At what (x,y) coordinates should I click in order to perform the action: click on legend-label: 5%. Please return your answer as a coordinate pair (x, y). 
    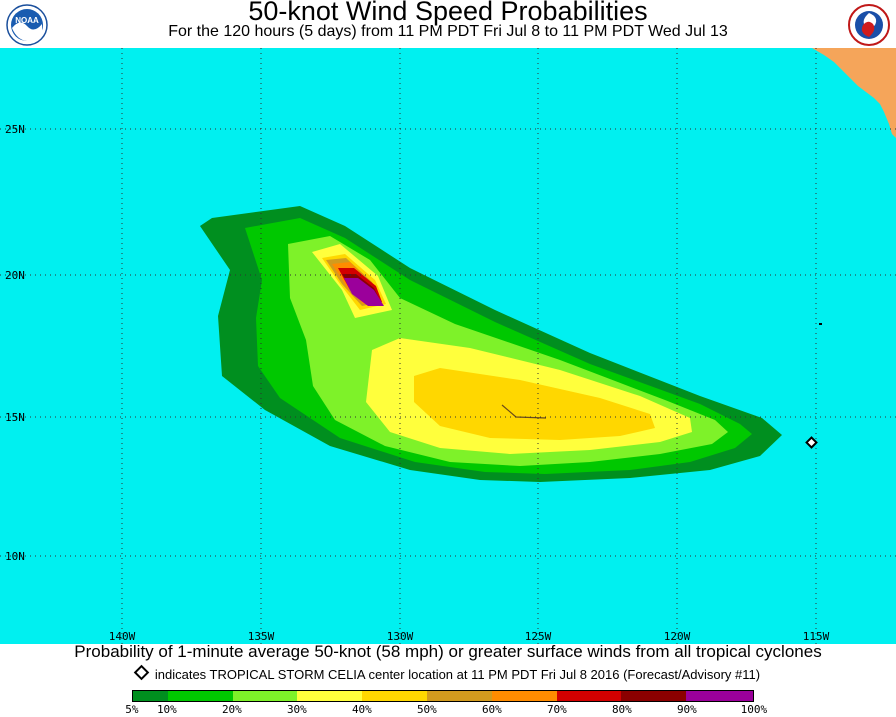
    Looking at the image, I should click on (132, 709).